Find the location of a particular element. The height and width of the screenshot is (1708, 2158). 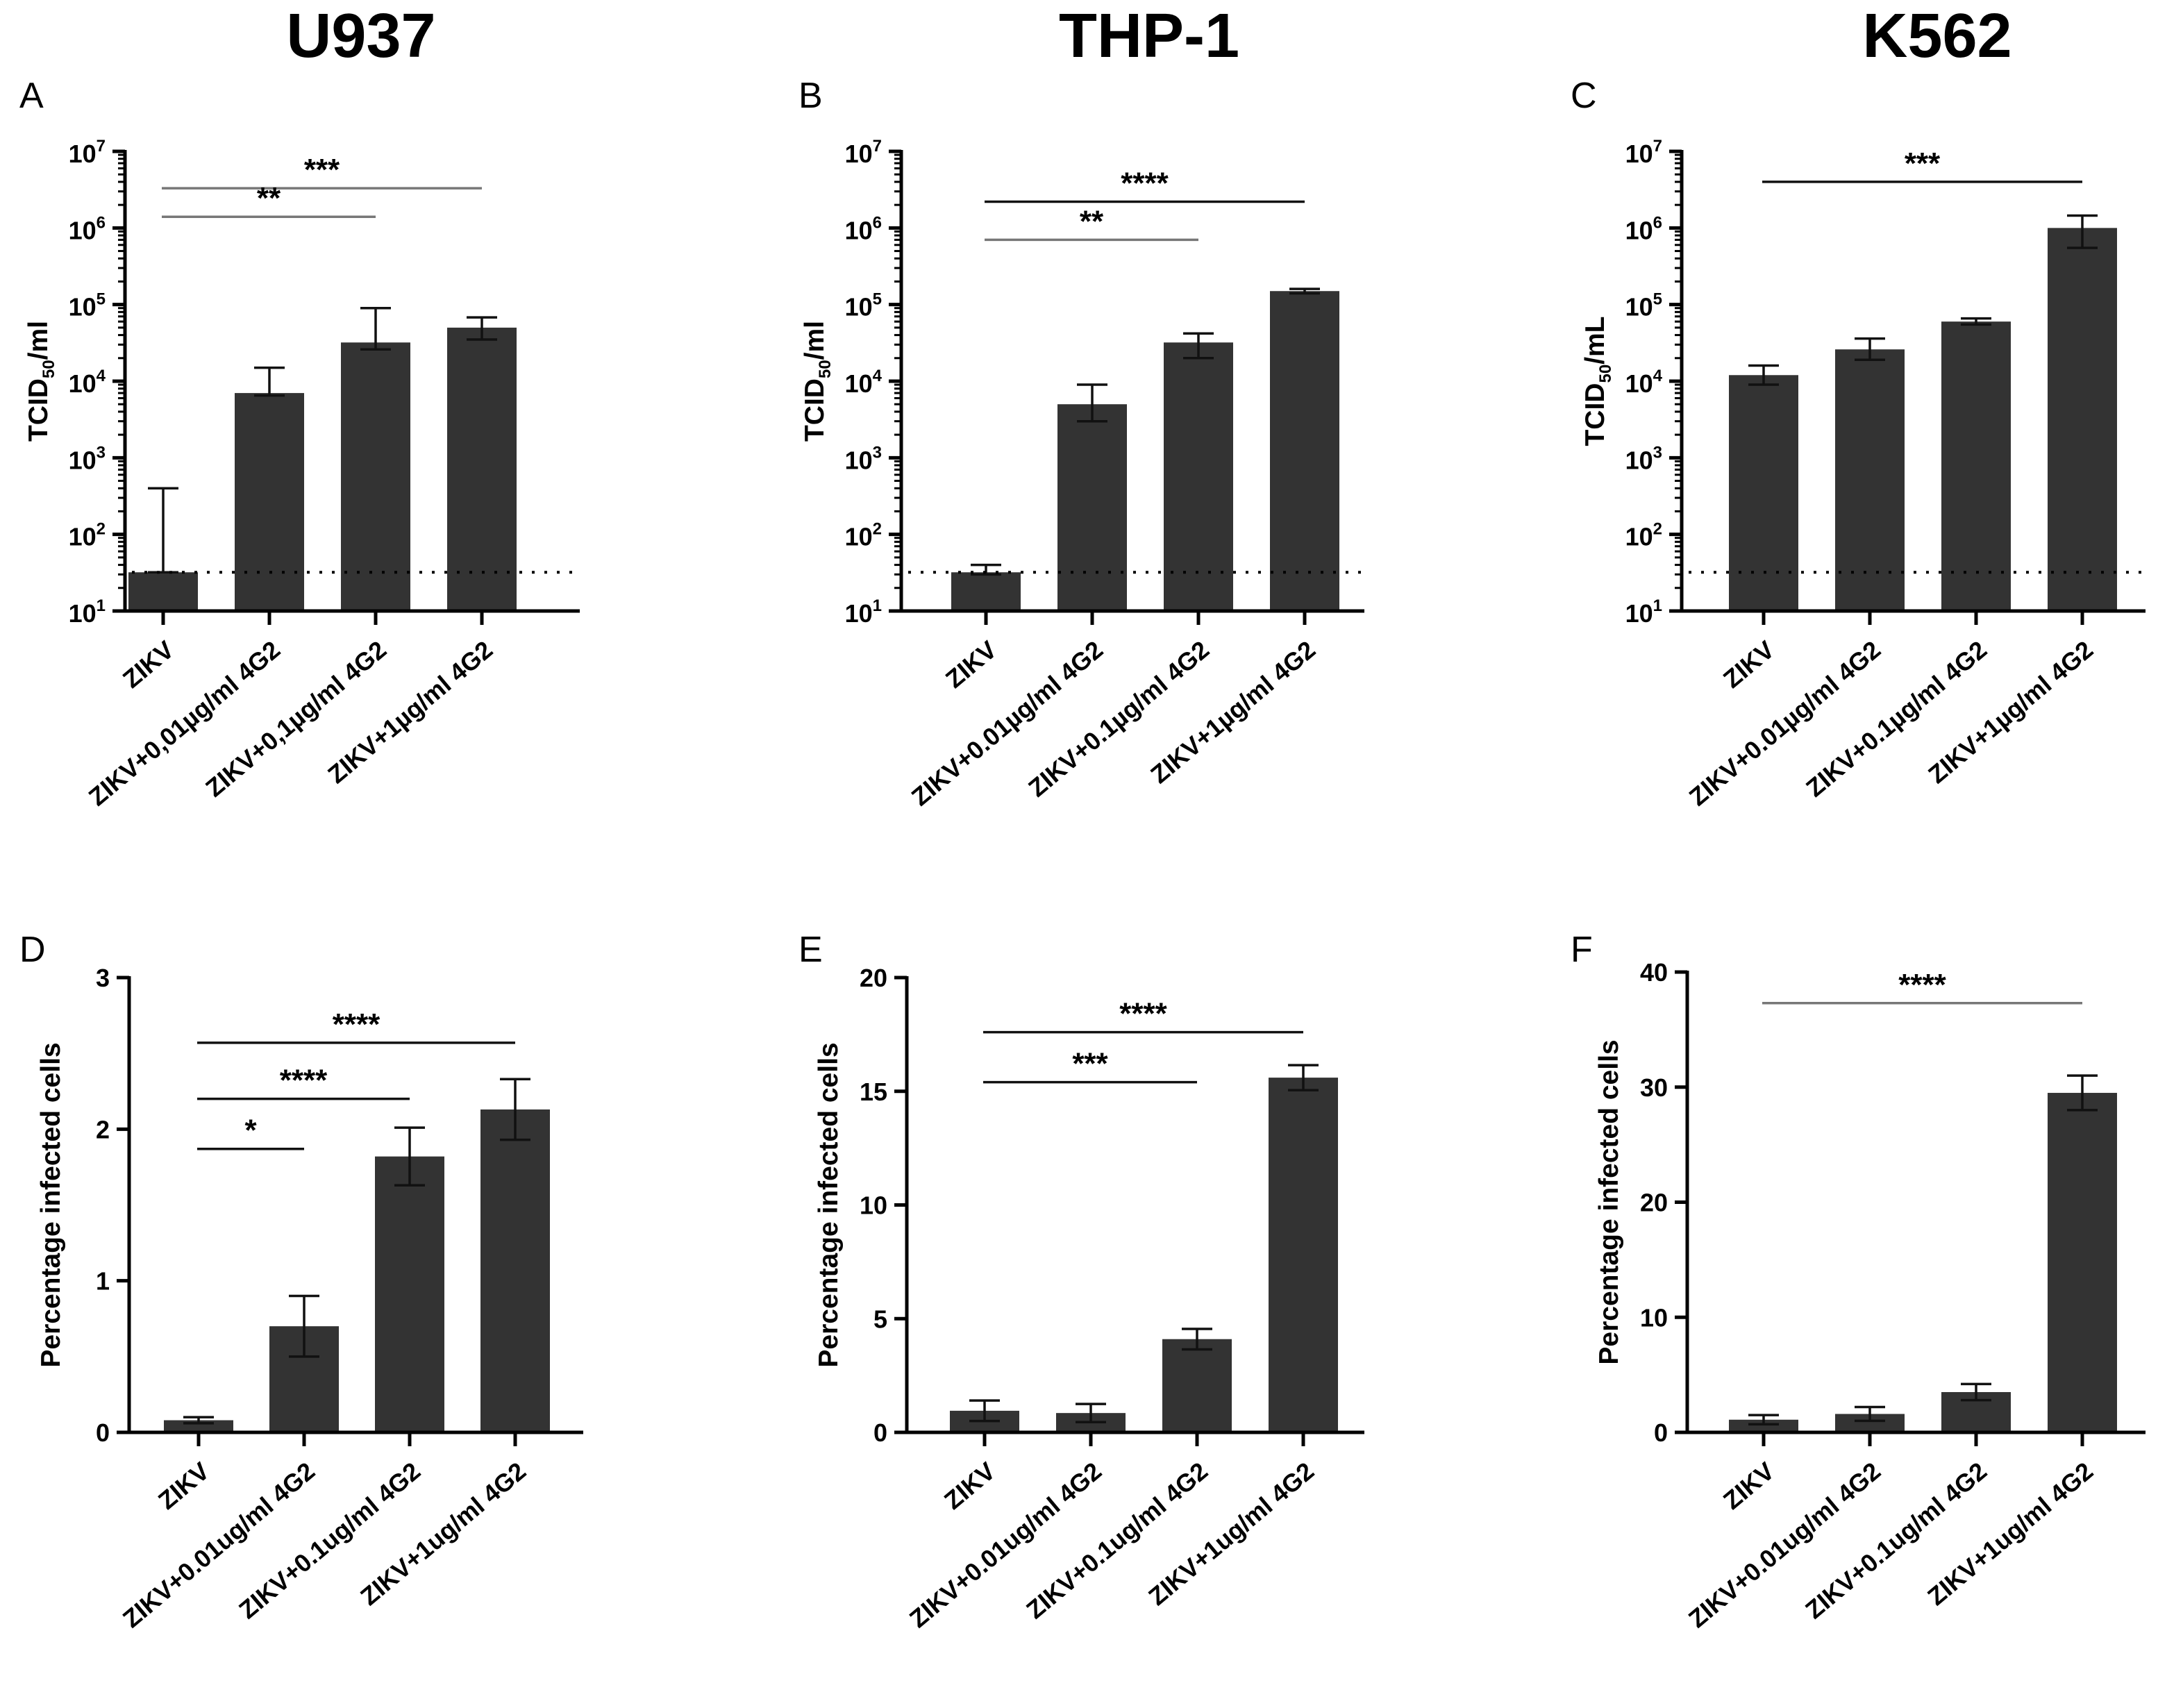

panel-letter: D is located at coordinates (32, 950).